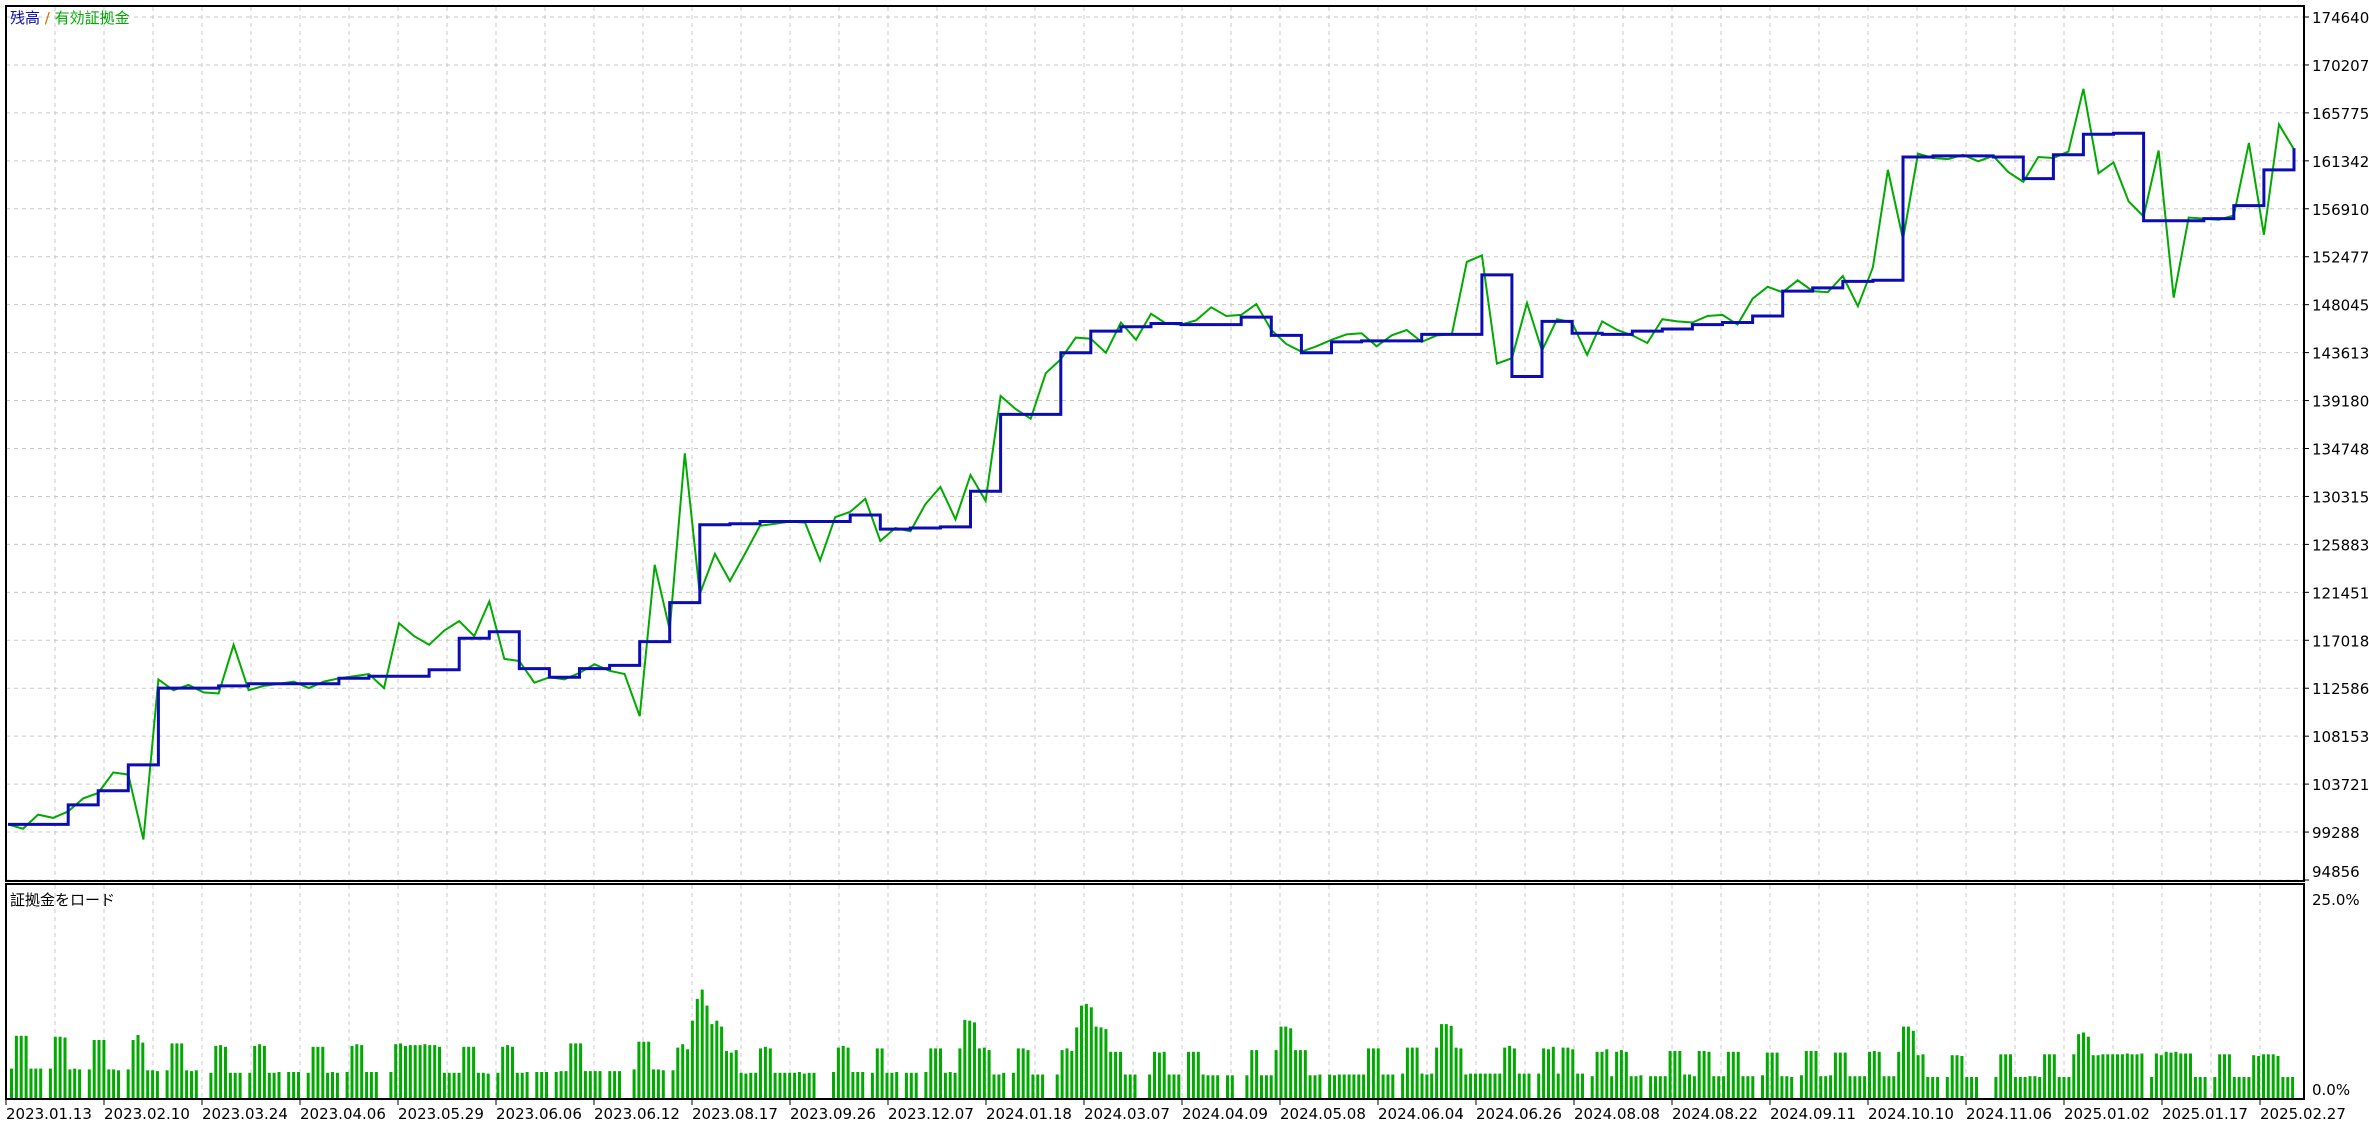 The image size is (2369, 1122). Describe the element at coordinates (2336, 833) in the screenshot. I see `y-tick-label: 99288` at that location.